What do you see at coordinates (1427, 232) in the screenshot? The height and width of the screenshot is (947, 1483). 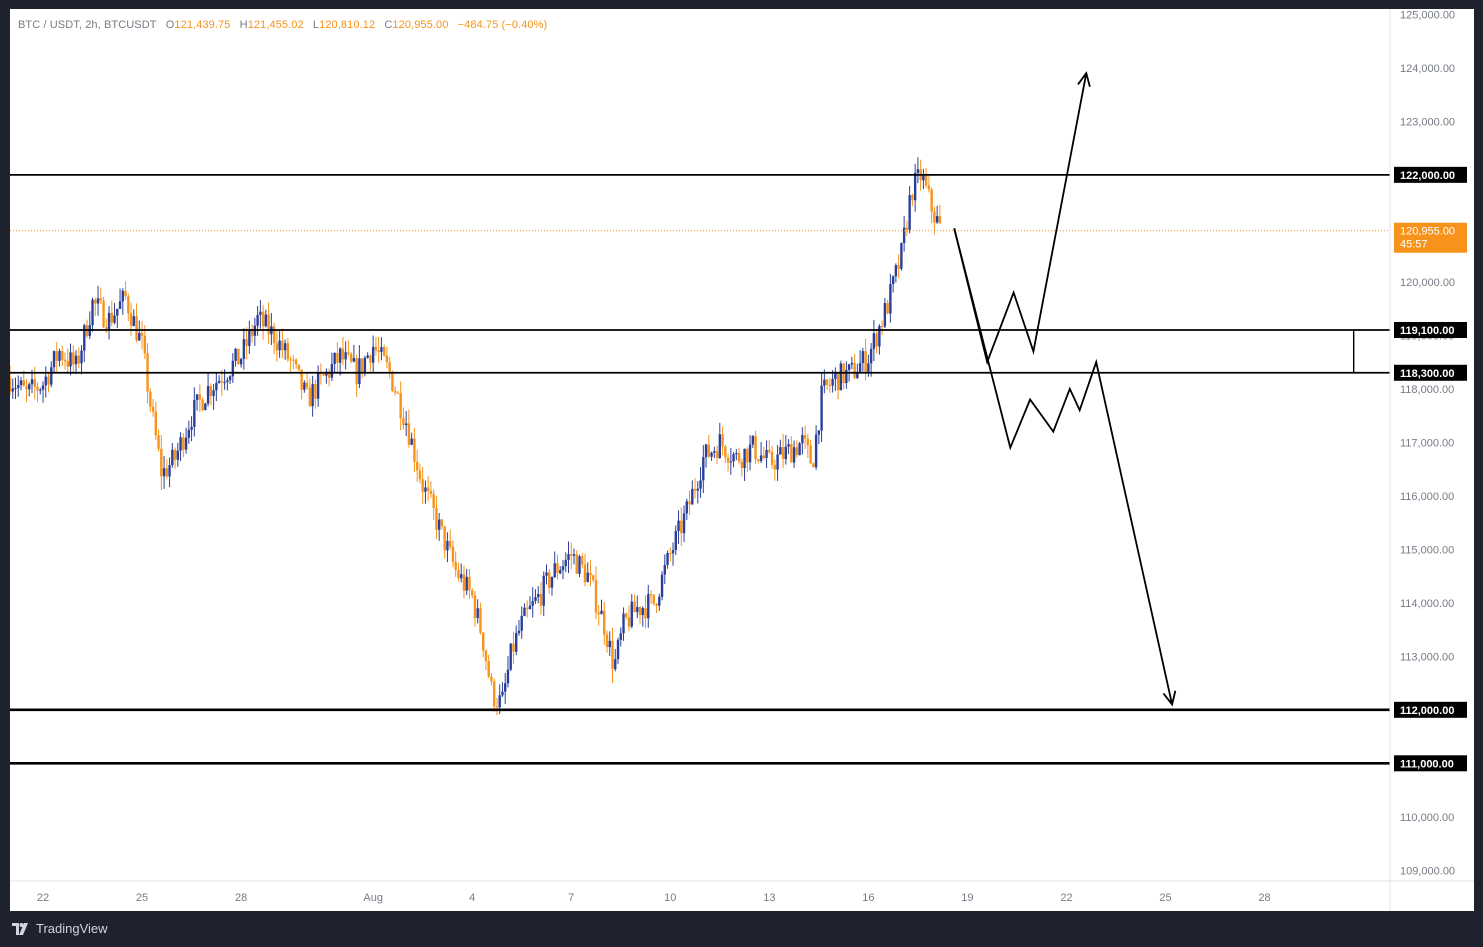 I see `current-price-label: 120,955.00` at bounding box center [1427, 232].